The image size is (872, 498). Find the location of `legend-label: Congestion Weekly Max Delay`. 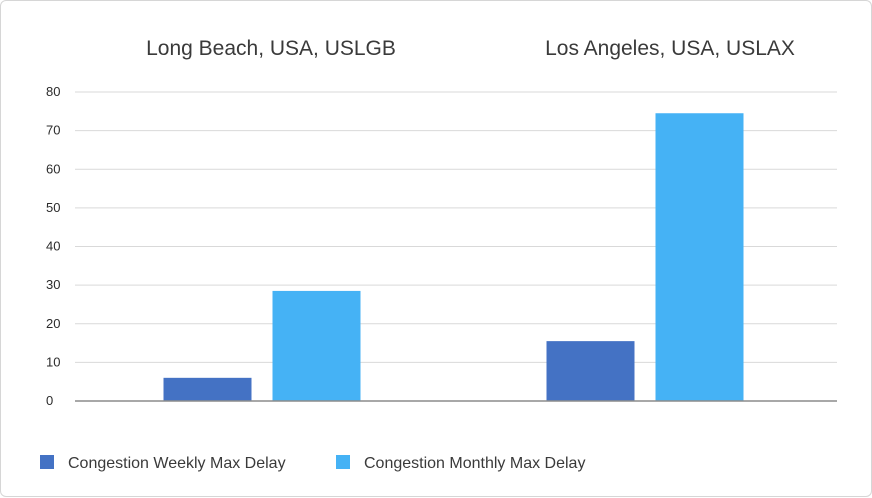

legend-label: Congestion Weekly Max Delay is located at coordinates (177, 463).